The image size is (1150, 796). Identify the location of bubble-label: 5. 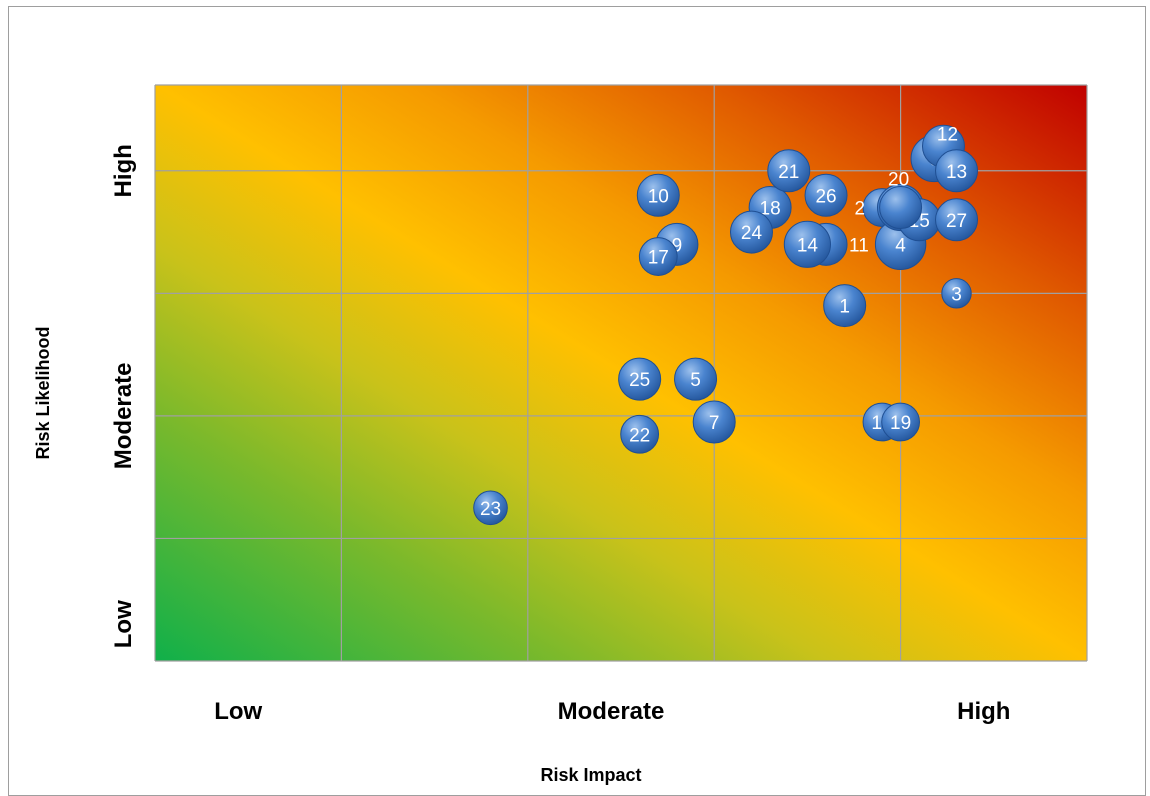
(695, 380).